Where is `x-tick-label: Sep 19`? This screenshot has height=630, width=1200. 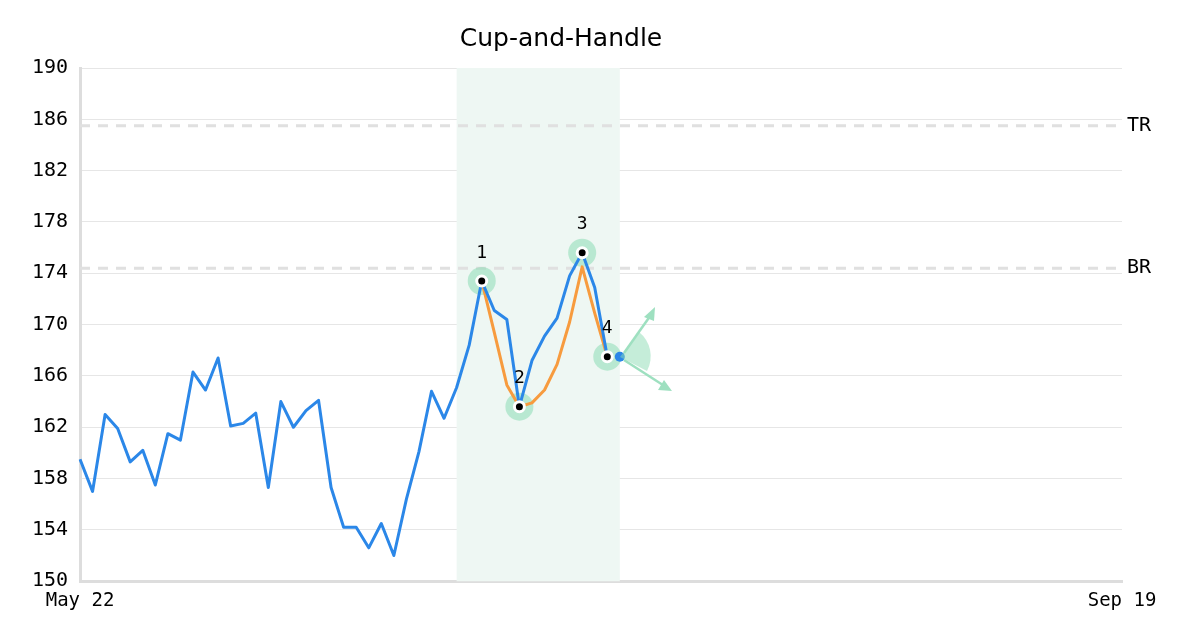 x-tick-label: Sep 19 is located at coordinates (1122, 598).